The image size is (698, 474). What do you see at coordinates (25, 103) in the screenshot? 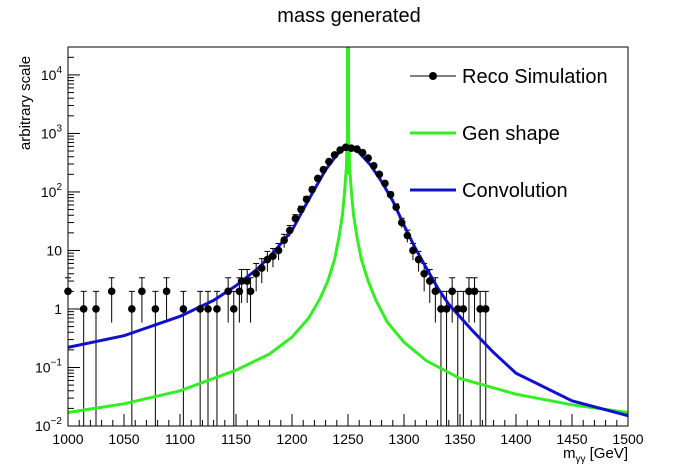
I see `y-axis-label: arbitrary scale` at bounding box center [25, 103].